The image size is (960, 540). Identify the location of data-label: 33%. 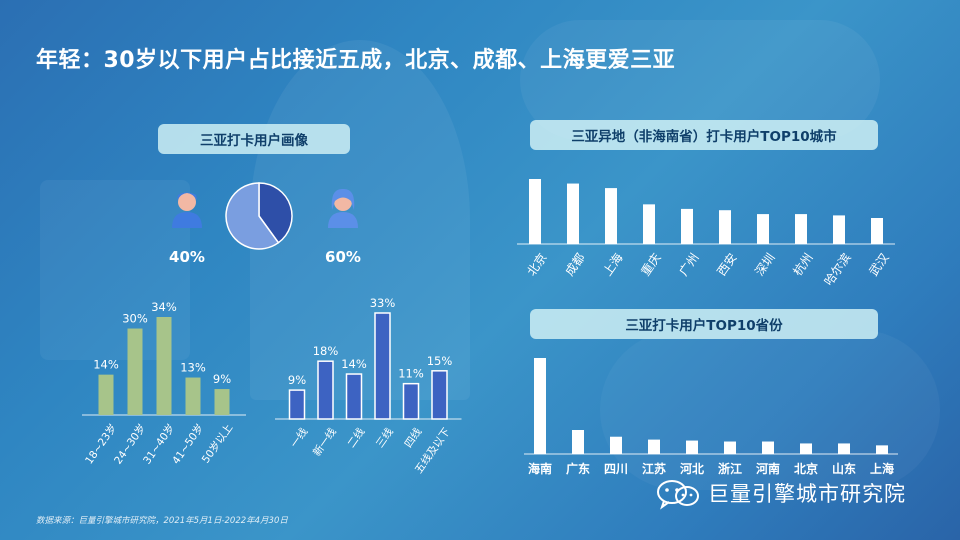
(383, 303).